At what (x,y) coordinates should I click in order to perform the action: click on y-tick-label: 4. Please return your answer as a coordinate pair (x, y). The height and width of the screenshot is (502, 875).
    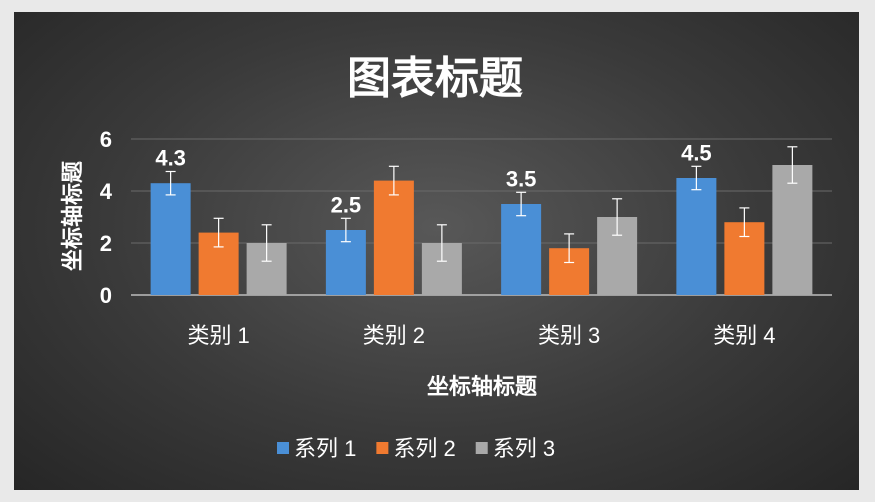
    Looking at the image, I should click on (106, 191).